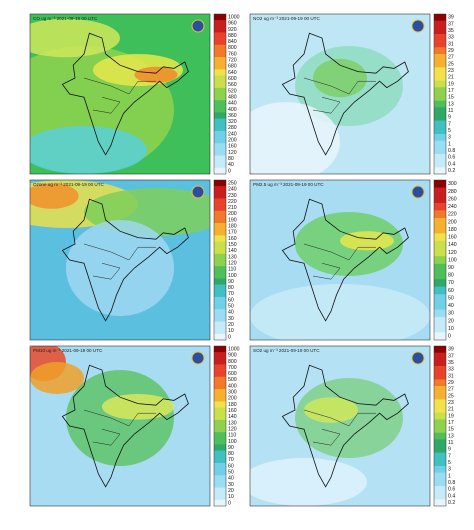  I want to click on india-outline, so click(345, 426).